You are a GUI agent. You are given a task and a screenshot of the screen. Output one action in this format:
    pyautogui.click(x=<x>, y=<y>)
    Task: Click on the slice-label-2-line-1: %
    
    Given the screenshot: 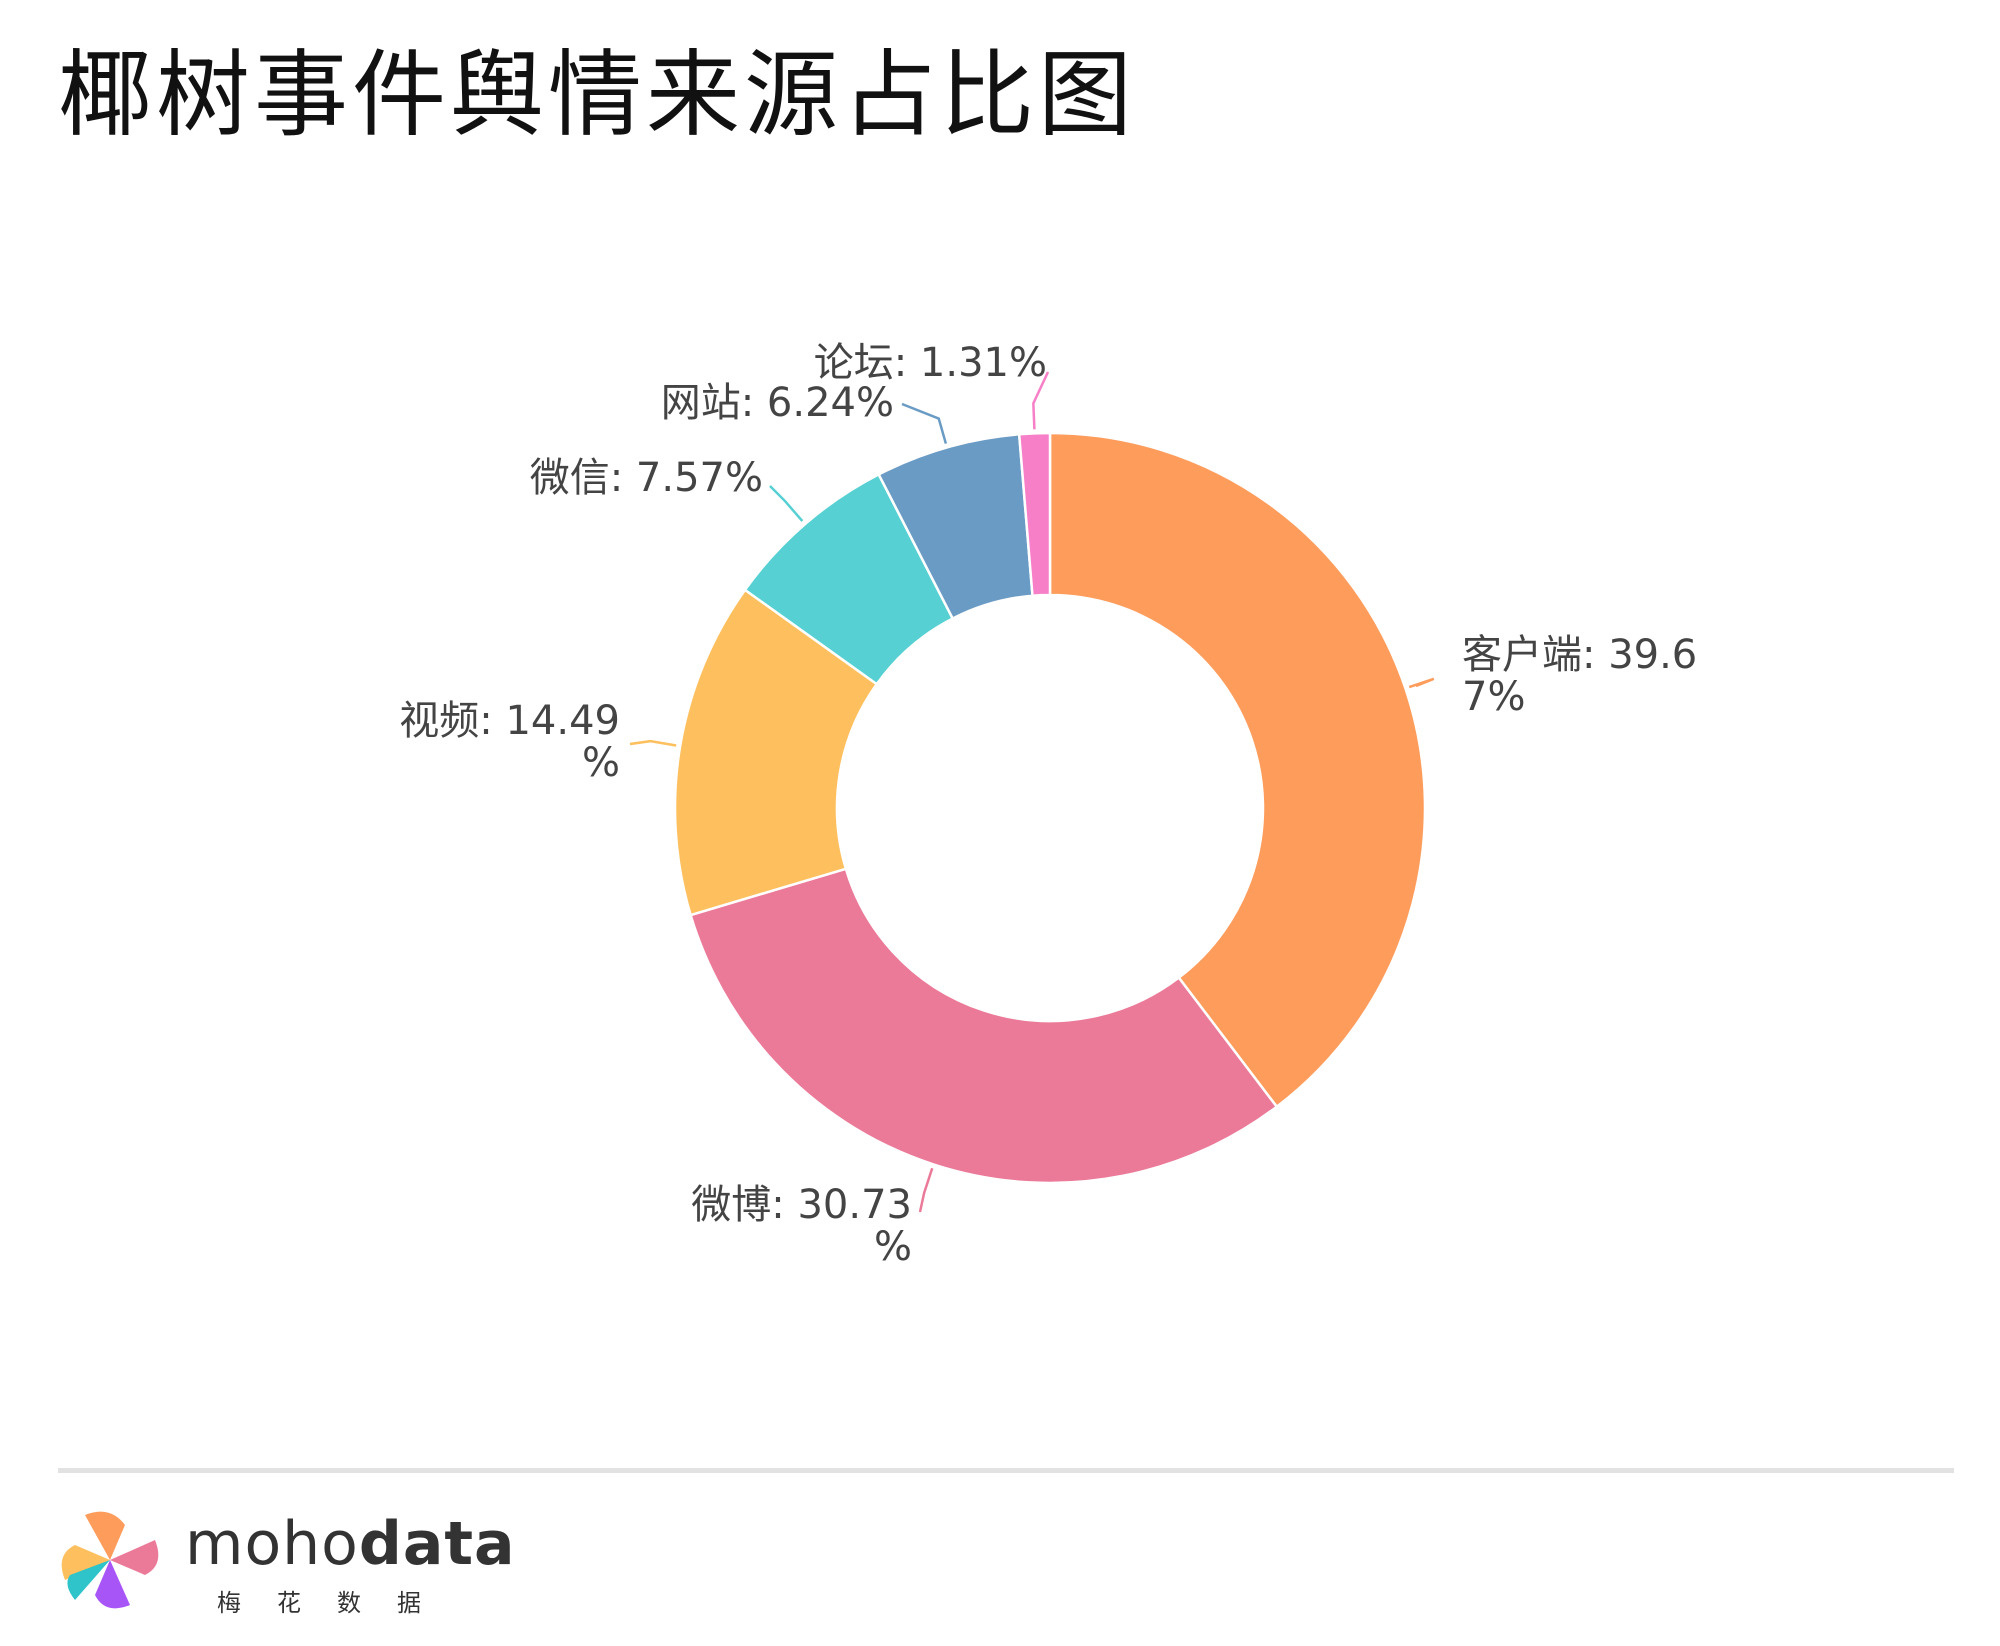 What is the action you would take?
    pyautogui.click(x=601, y=763)
    